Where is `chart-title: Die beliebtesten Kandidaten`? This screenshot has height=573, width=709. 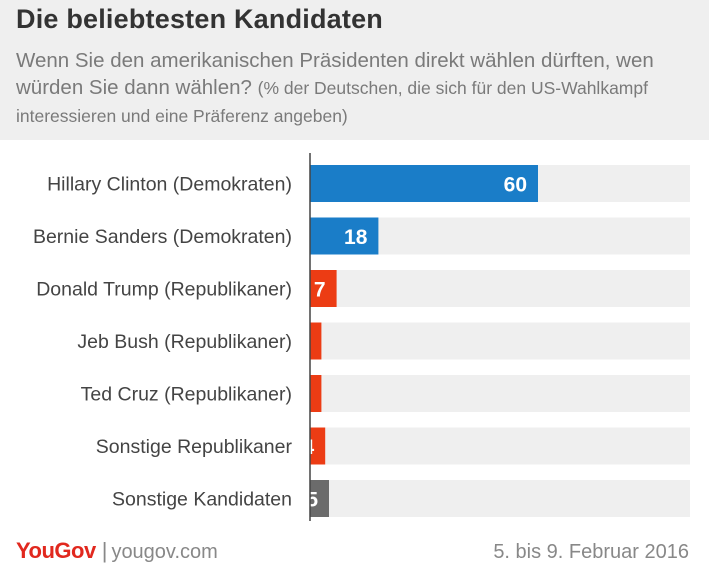
chart-title: Die beliebtesten Kandidaten is located at coordinates (199, 19).